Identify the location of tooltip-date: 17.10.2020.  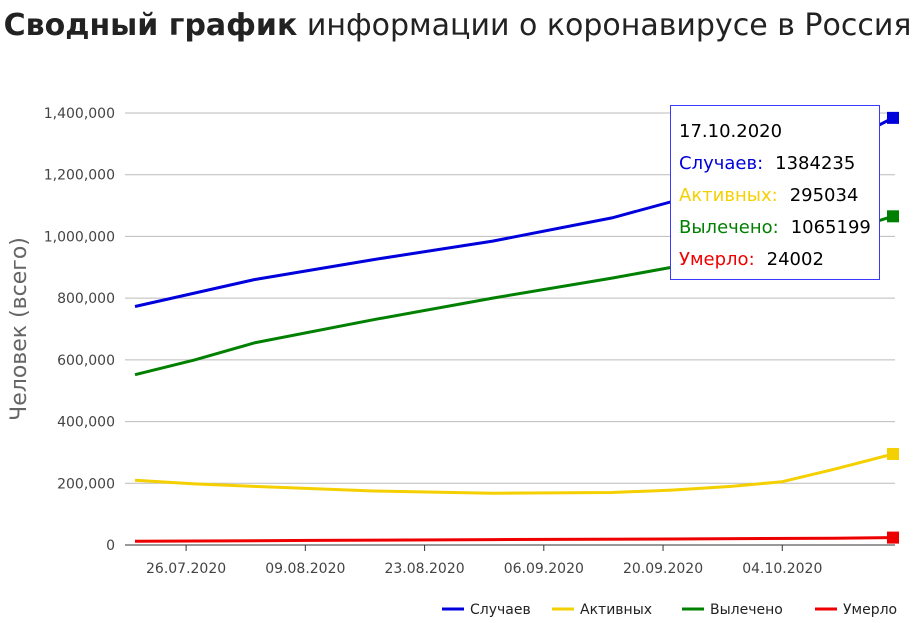
(731, 131).